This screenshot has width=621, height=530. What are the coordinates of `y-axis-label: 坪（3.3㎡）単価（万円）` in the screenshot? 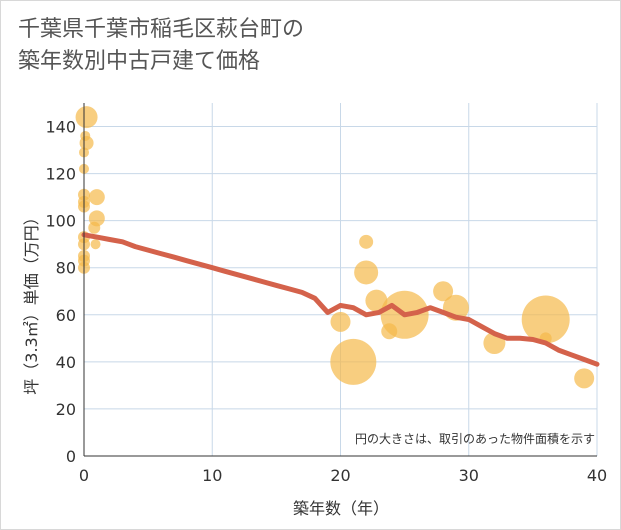 It's located at (31, 301).